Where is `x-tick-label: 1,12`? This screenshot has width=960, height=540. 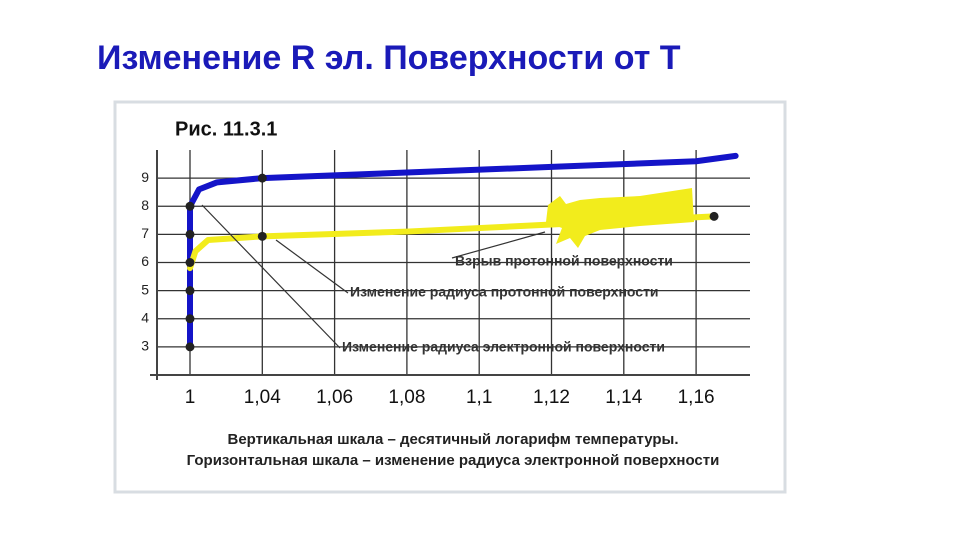
x-tick-label: 1,12 is located at coordinates (551, 397).